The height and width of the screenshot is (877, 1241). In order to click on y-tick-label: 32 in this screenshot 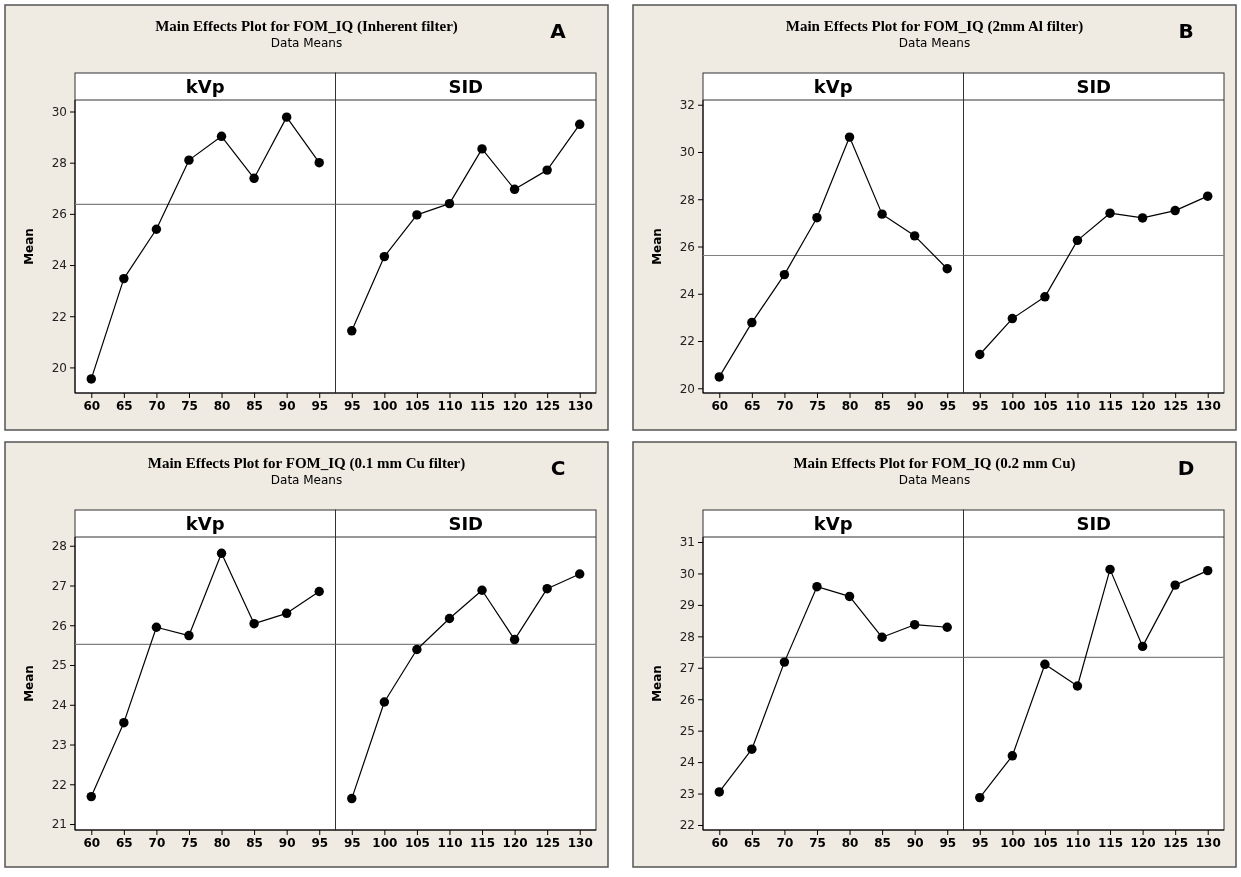, I will do `click(687, 105)`.